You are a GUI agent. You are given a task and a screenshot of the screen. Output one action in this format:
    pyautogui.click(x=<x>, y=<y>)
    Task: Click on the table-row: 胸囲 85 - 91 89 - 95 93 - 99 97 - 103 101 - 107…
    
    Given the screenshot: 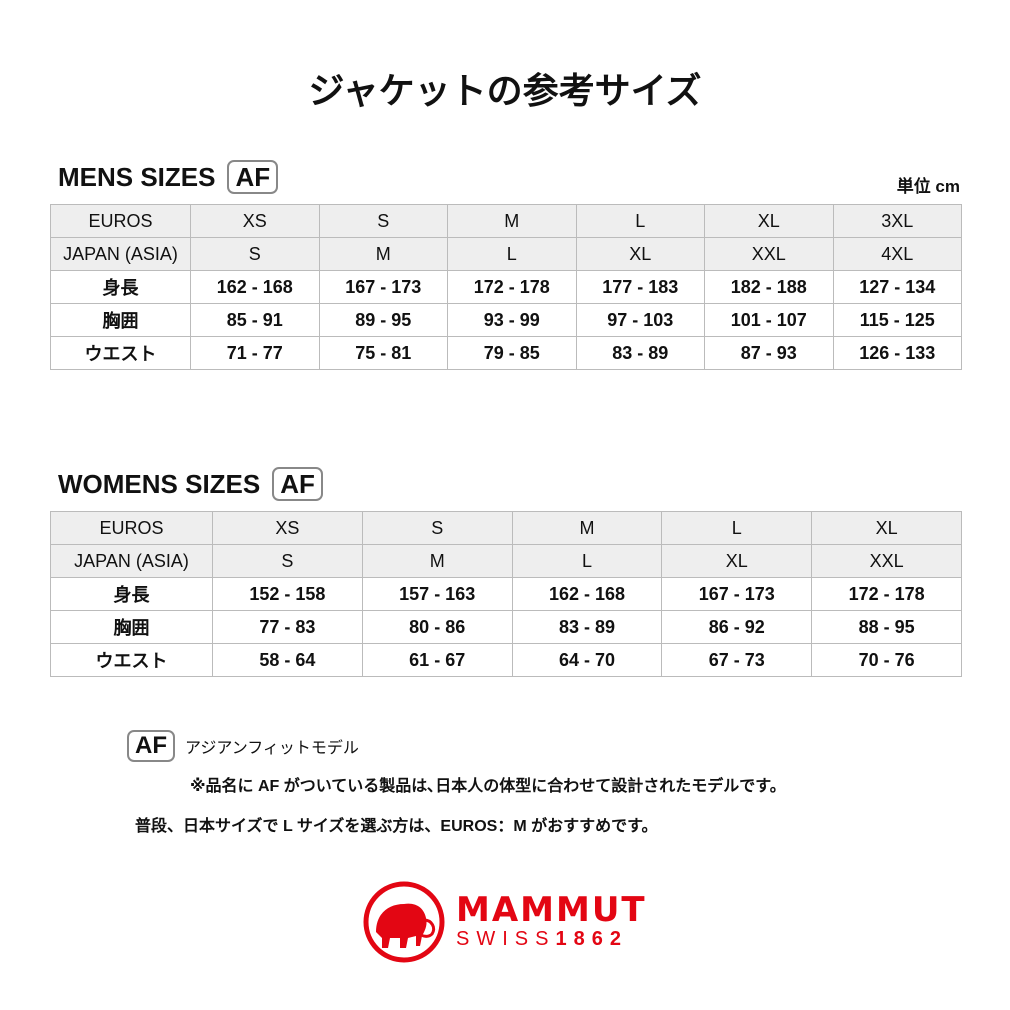 What is the action you would take?
    pyautogui.click(x=506, y=320)
    